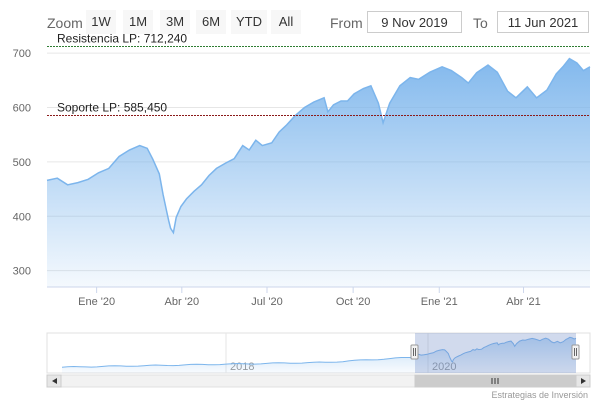 The height and width of the screenshot is (408, 602). What do you see at coordinates (480, 23) in the screenshot?
I see `to-label: To` at bounding box center [480, 23].